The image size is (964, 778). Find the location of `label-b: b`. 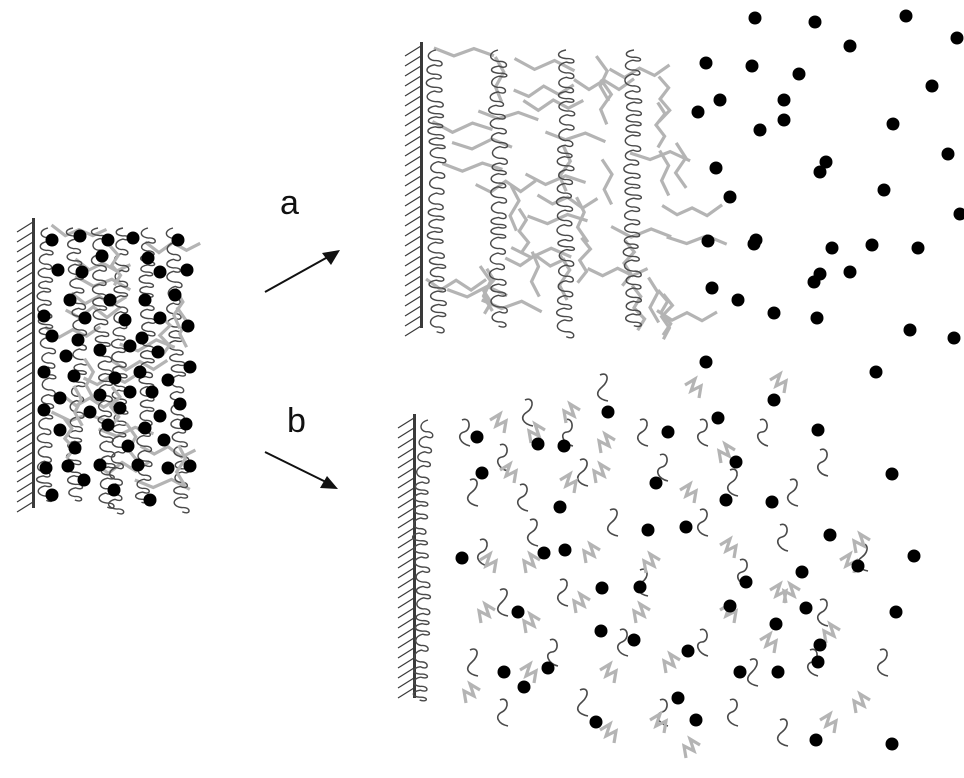

label-b: b is located at coordinates (296, 421).